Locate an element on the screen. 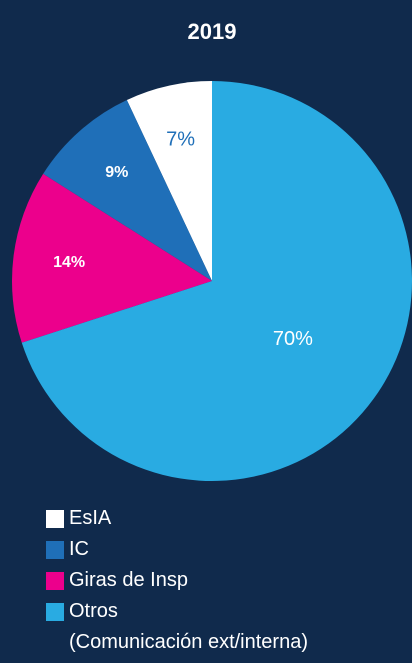  legend-item: EsIA is located at coordinates (177, 522).